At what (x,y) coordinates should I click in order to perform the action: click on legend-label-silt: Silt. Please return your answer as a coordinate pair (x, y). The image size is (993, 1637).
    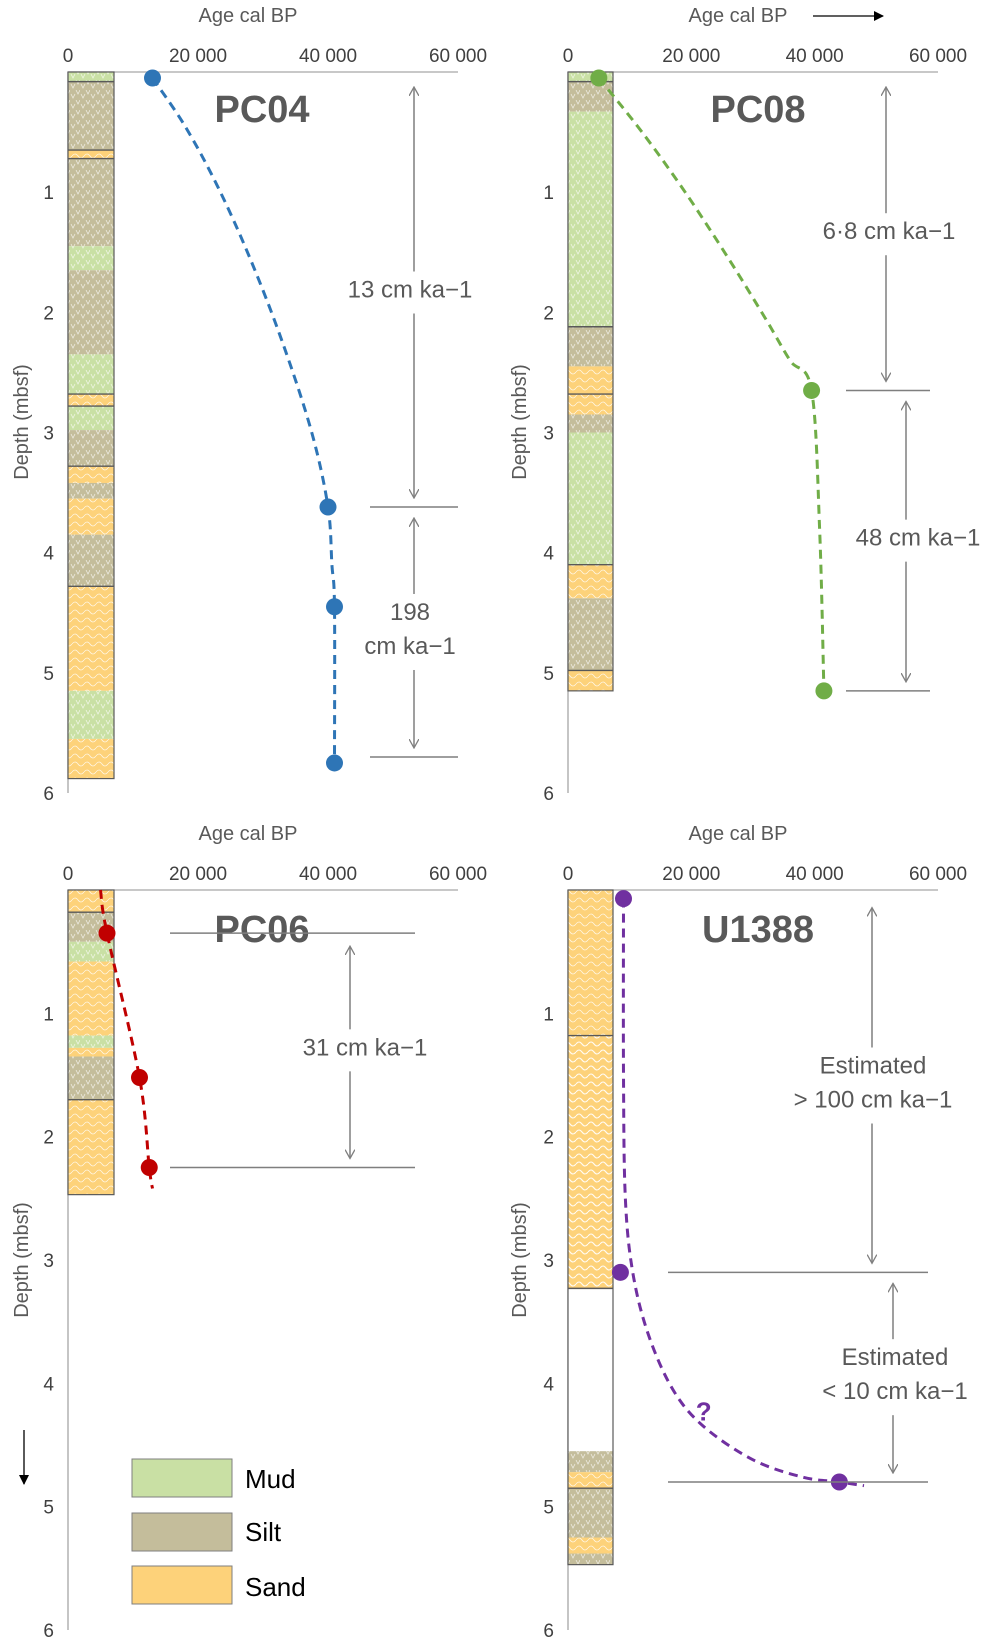
    Looking at the image, I should click on (263, 1532).